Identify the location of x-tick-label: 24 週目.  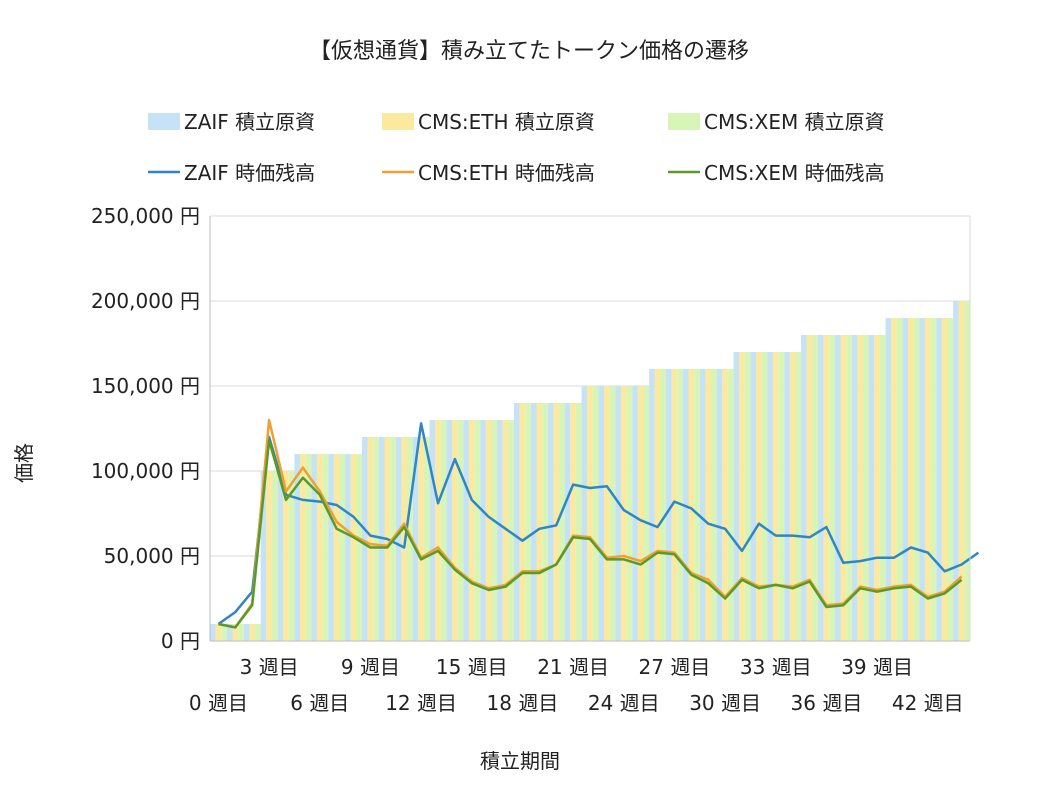
(624, 703).